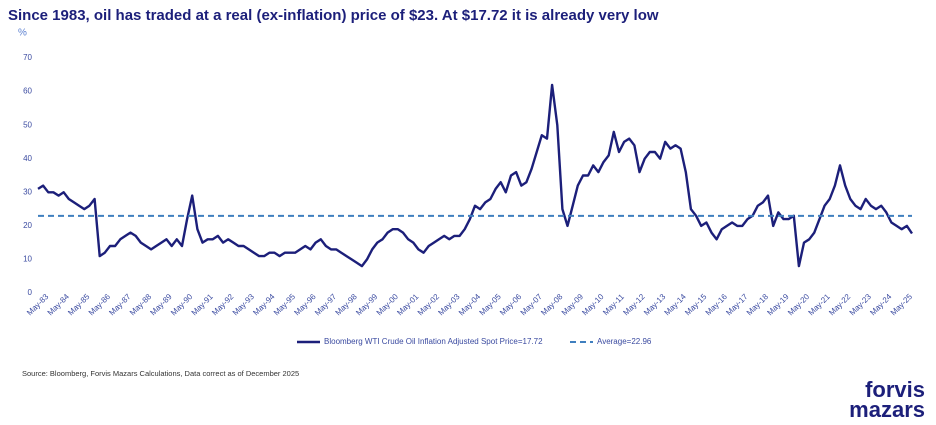  What do you see at coordinates (22, 33) in the screenshot?
I see `y-axis-label: %` at bounding box center [22, 33].